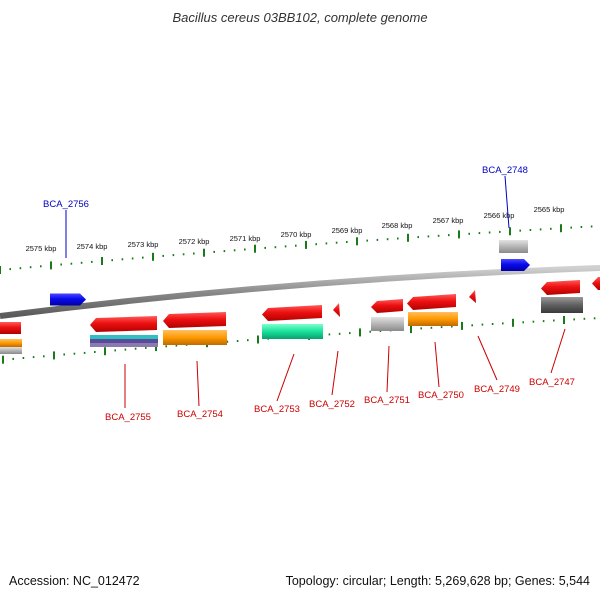 This screenshot has width=600, height=605. Describe the element at coordinates (292, 313) in the screenshot. I see `gene-bca-2753-arrow` at that location.